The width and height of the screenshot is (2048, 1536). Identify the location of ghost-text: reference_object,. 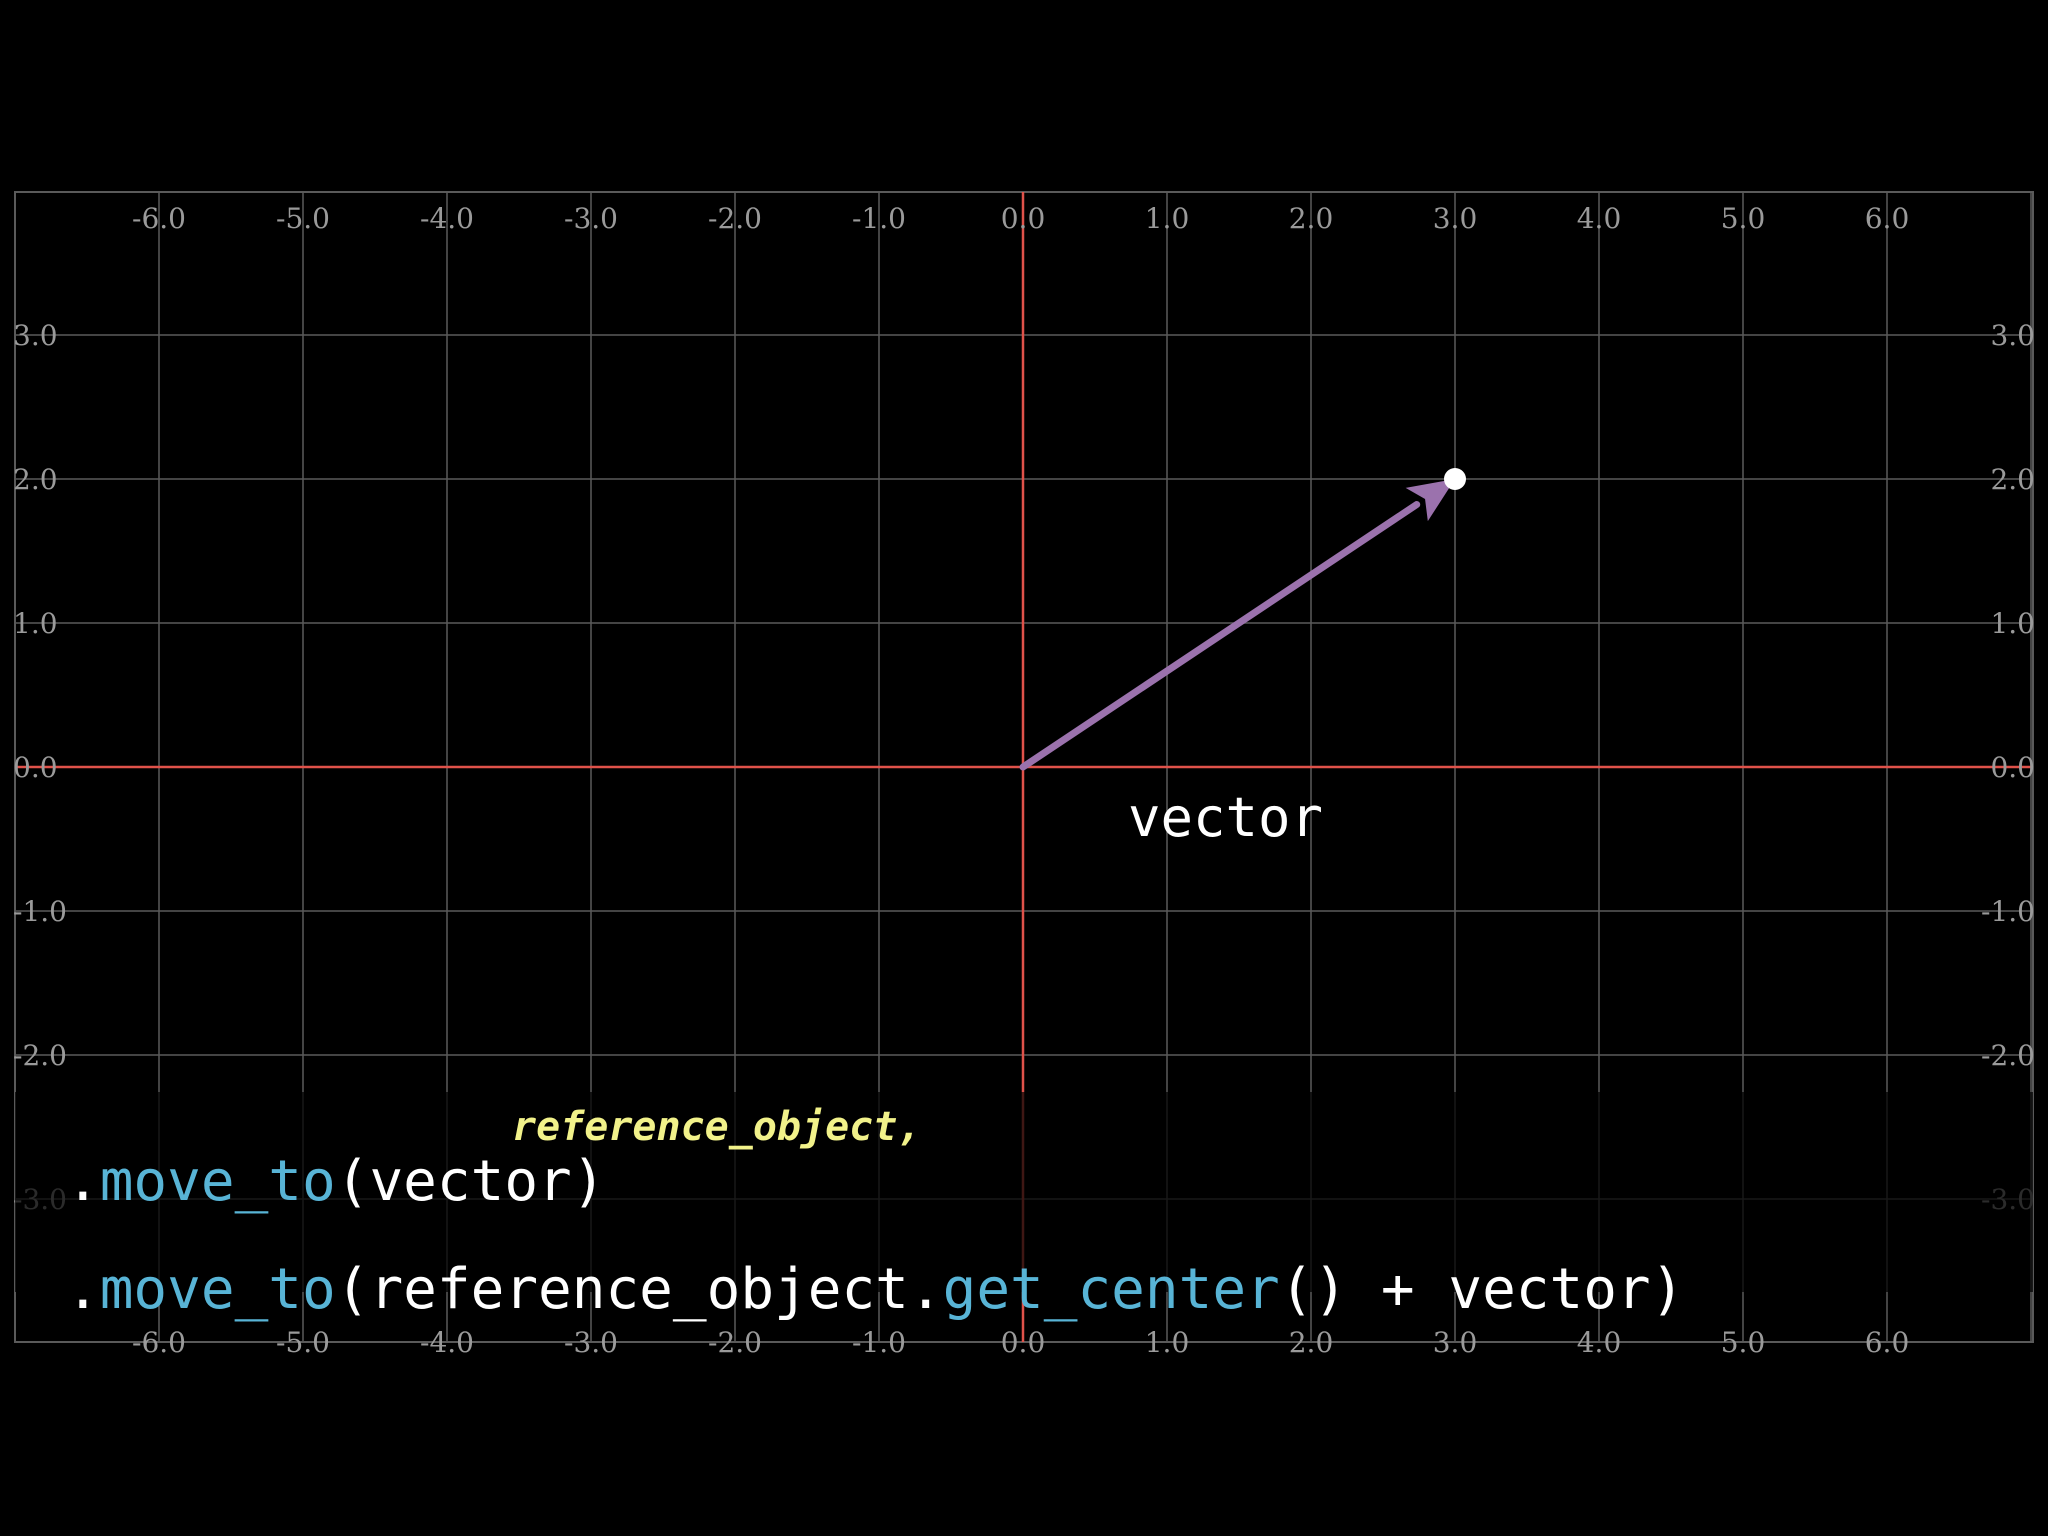
(717, 1127).